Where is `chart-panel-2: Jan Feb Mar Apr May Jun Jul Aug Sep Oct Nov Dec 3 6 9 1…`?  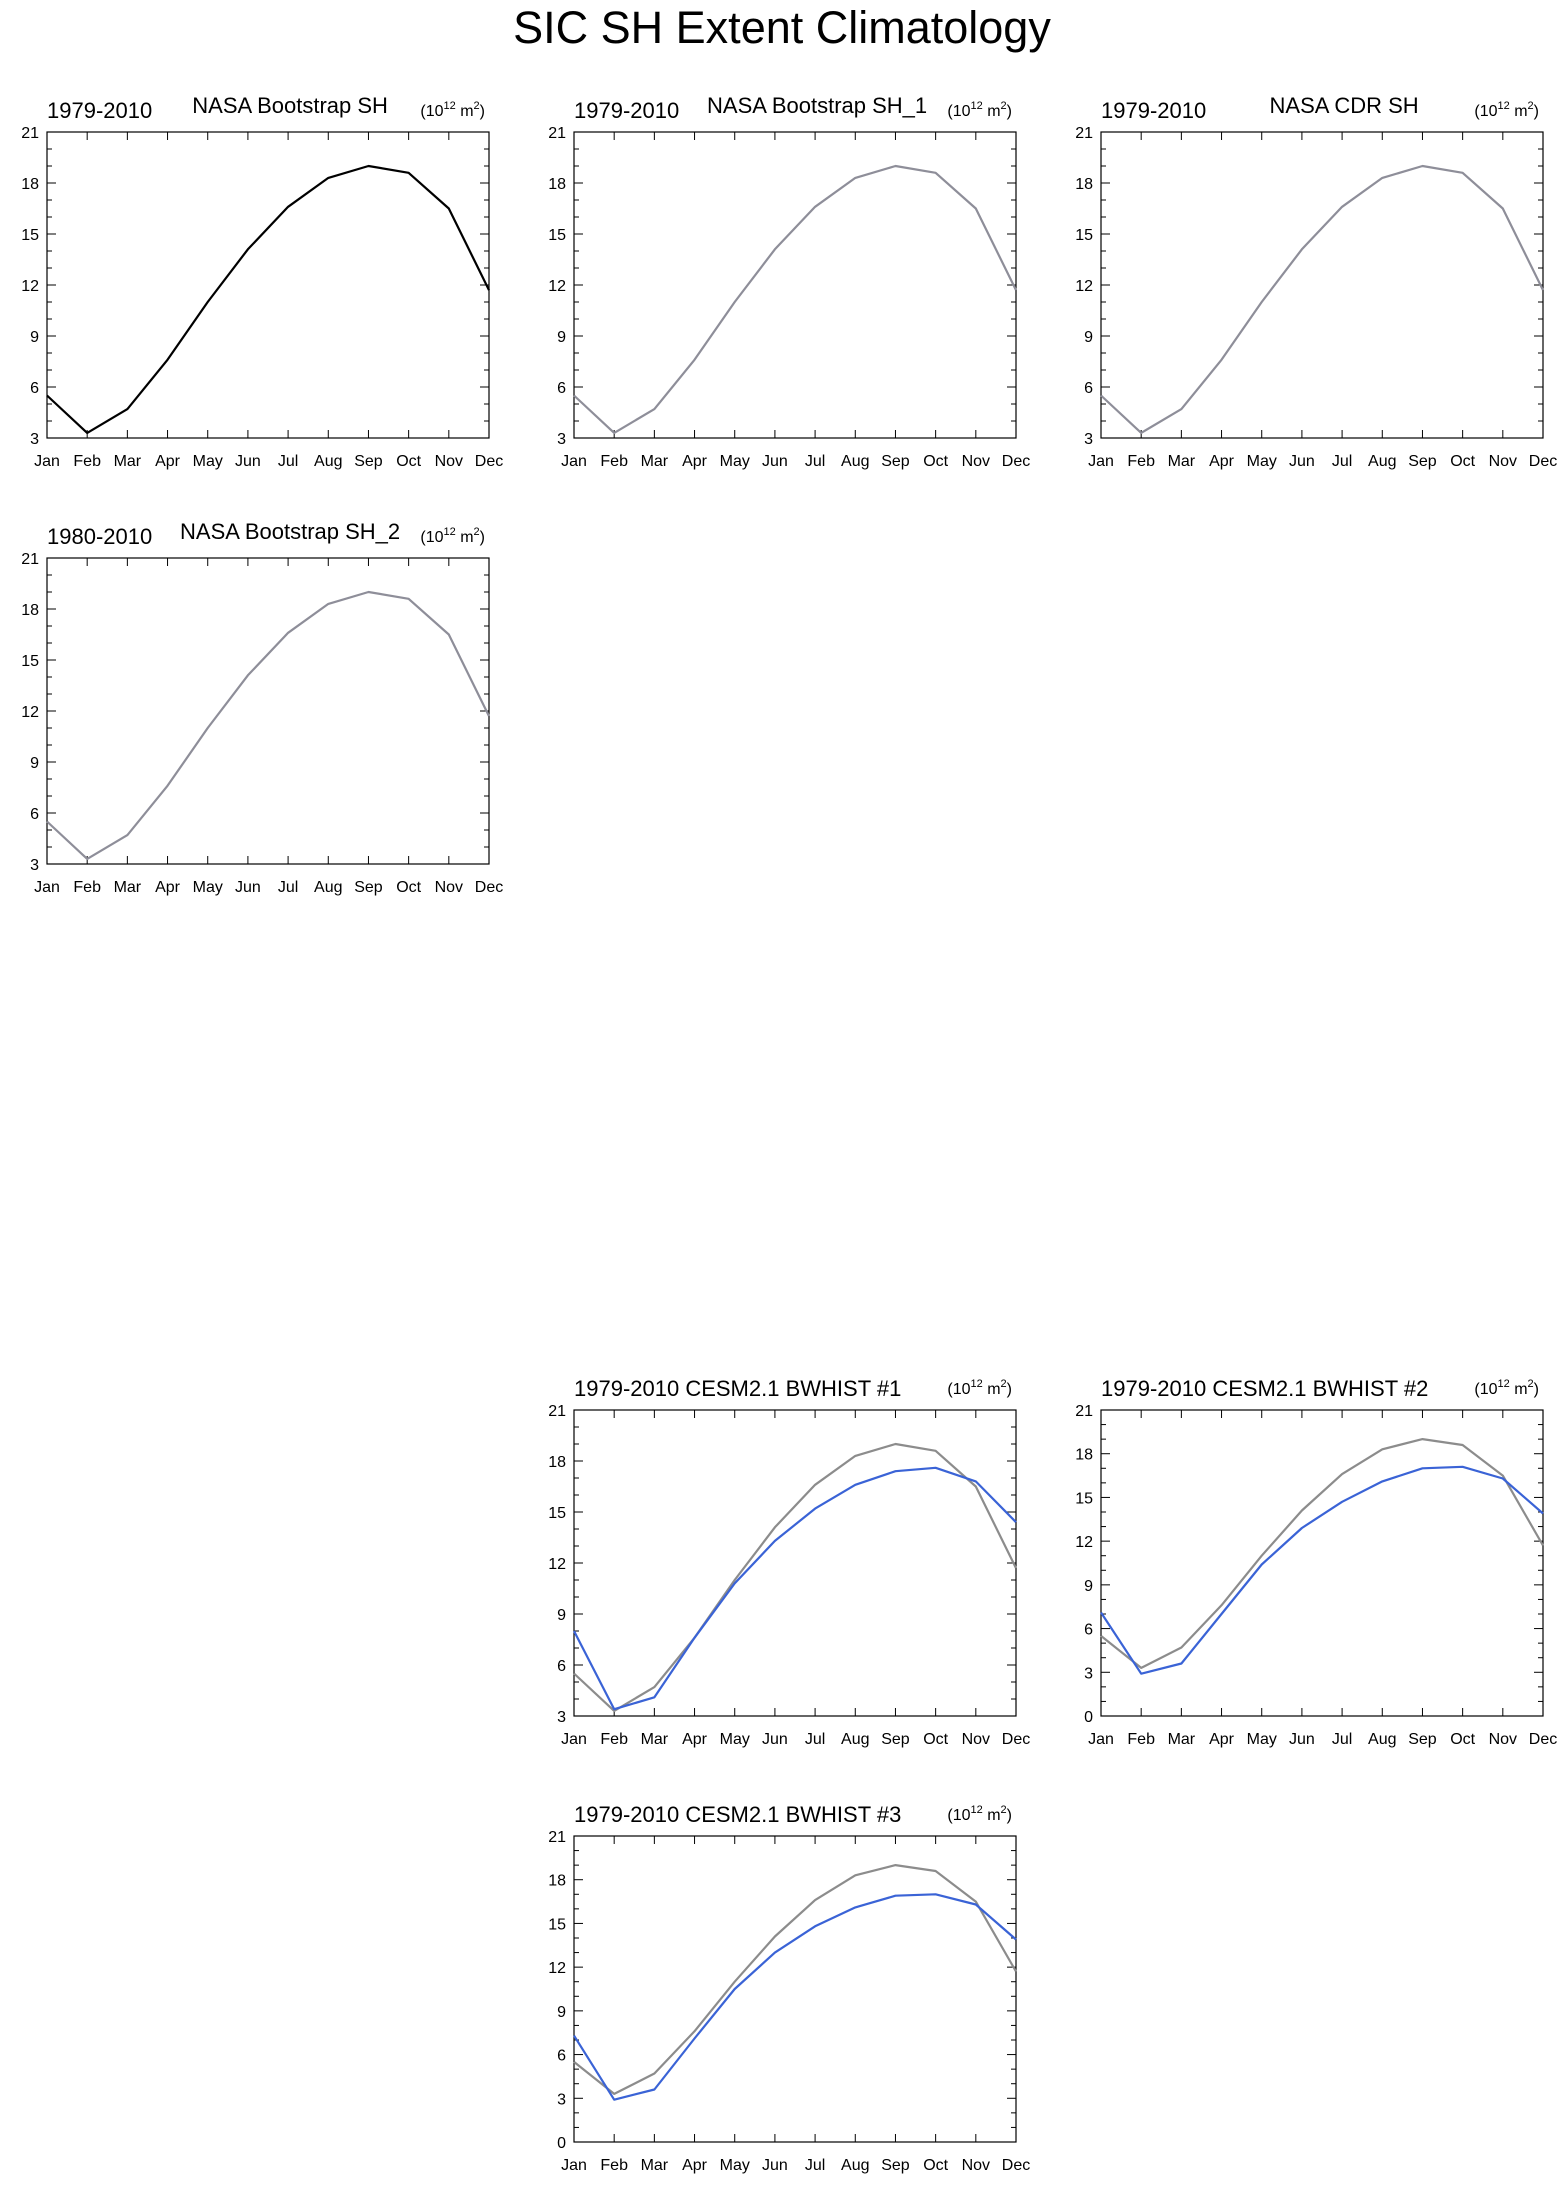 chart-panel-2: Jan Feb Mar Apr May Jun Jul Aug Sep Oct Nov Dec 3 6 9 1… is located at coordinates (789, 281).